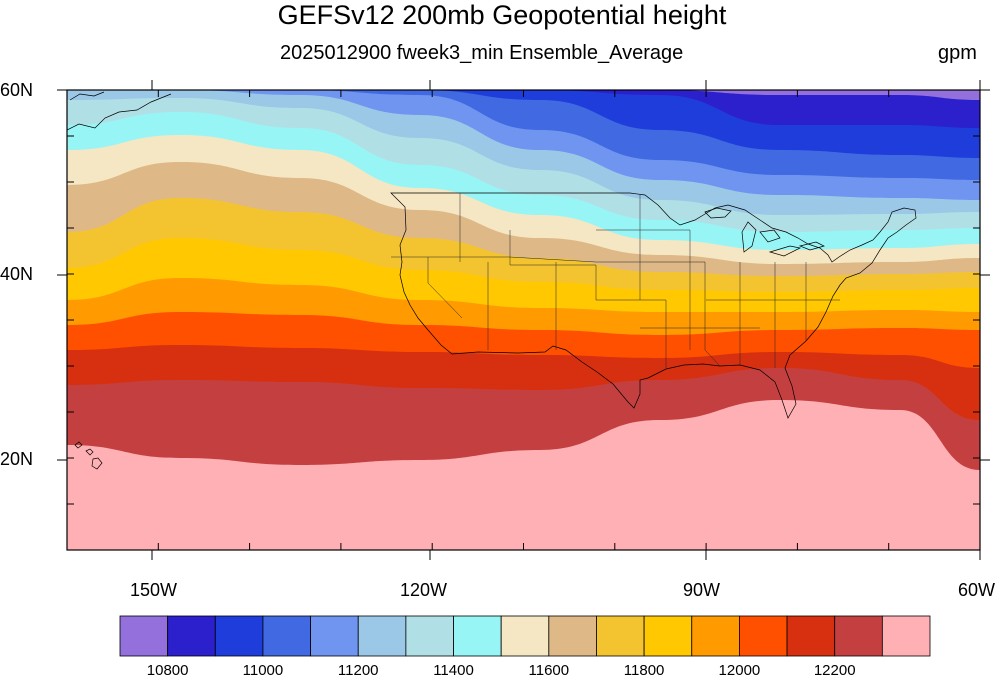  Describe the element at coordinates (502, 15) in the screenshot. I see `map-title: GEFSv12 200mb Geopotential height` at that location.